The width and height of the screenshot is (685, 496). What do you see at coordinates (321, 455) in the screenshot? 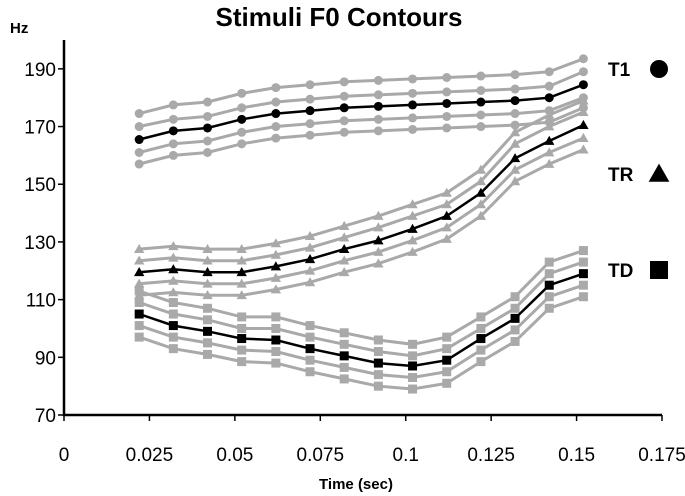
I see `x-tick-label: 0.075` at bounding box center [321, 455].